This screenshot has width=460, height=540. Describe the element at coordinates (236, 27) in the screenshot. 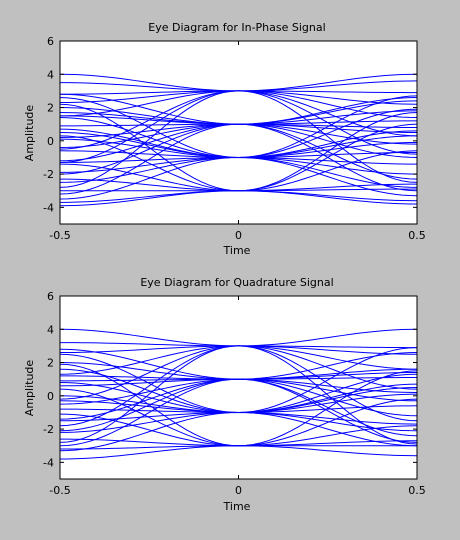

I see `chart-title: Eye Diagram for In-Phase Signal` at that location.